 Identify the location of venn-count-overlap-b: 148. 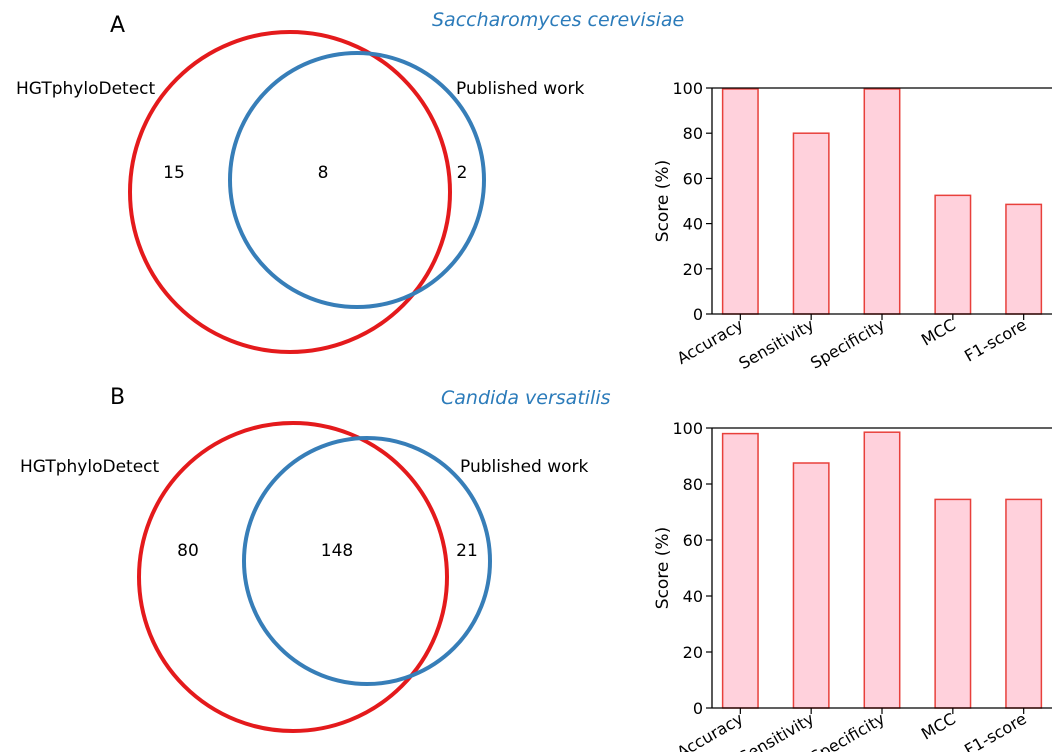
(337, 551).